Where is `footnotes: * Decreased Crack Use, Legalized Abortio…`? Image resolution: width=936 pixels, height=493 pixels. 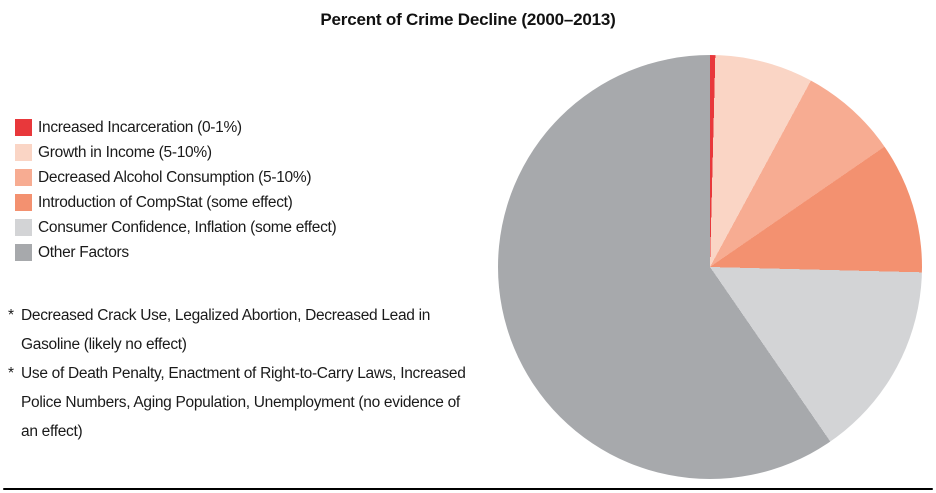 footnotes: * Decreased Crack Use, Legalized Abortio… is located at coordinates (239, 373).